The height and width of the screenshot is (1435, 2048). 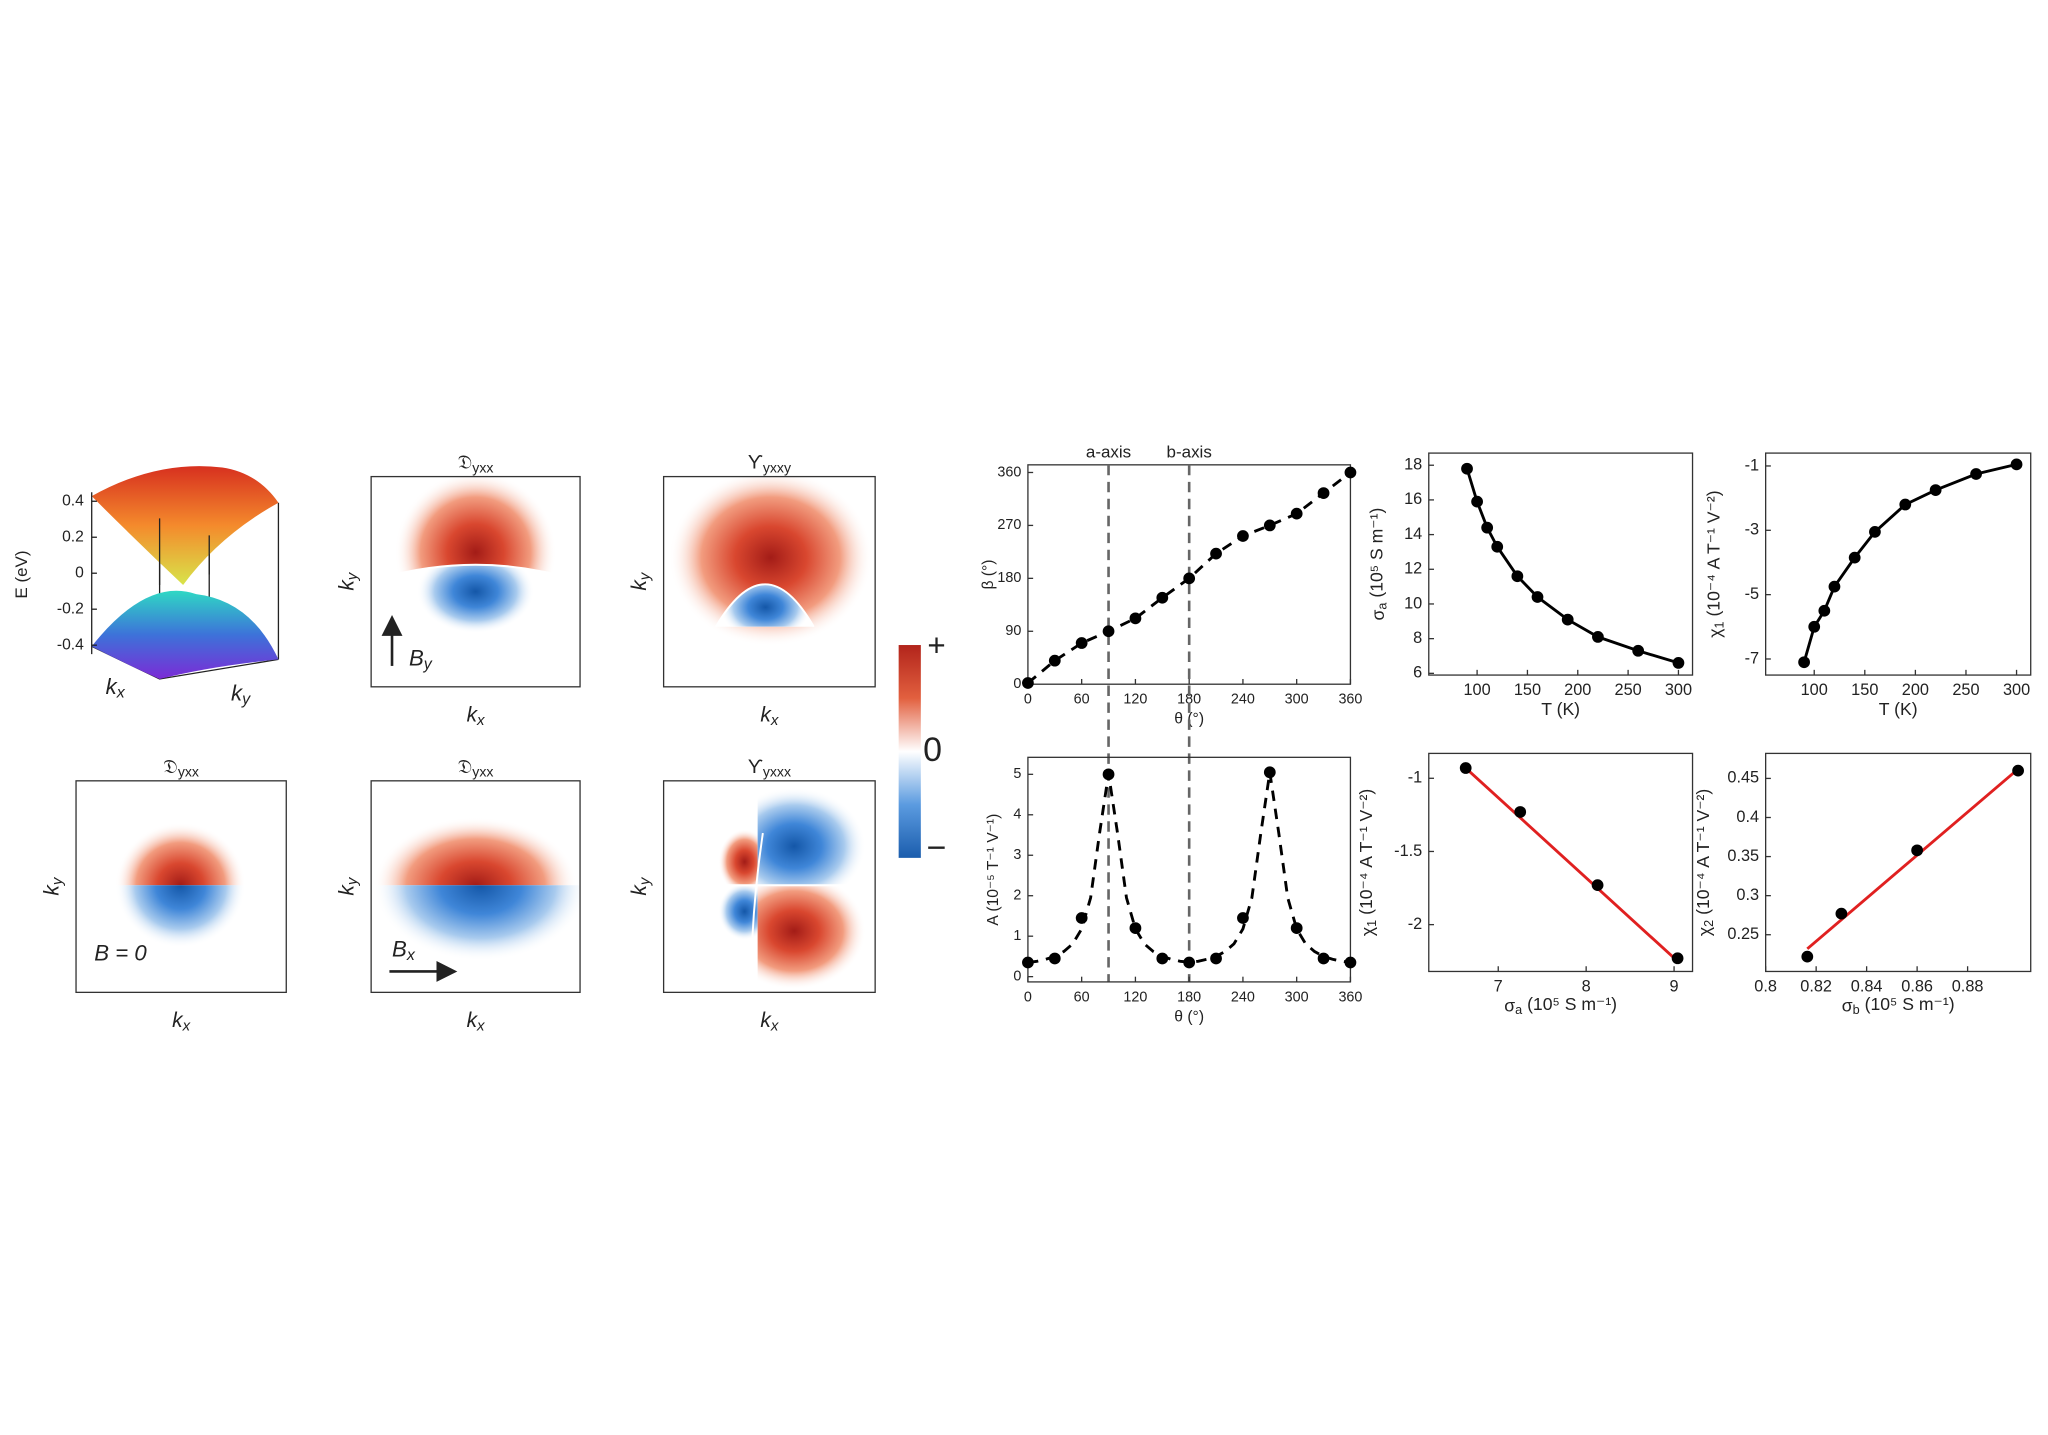 I want to click on text-part: ϒ, so click(x=755, y=767).